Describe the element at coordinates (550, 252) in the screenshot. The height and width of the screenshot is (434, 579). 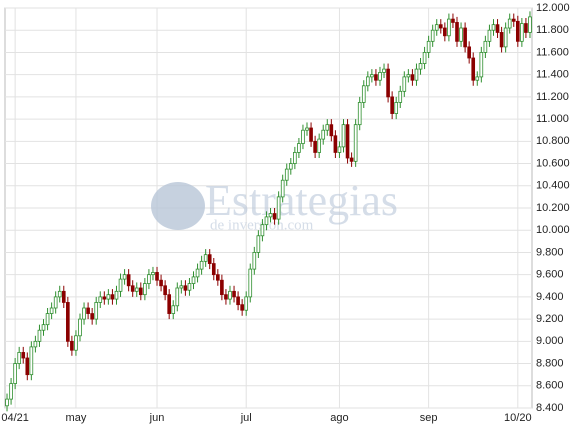
I see `y-tick-label: 9.800` at that location.